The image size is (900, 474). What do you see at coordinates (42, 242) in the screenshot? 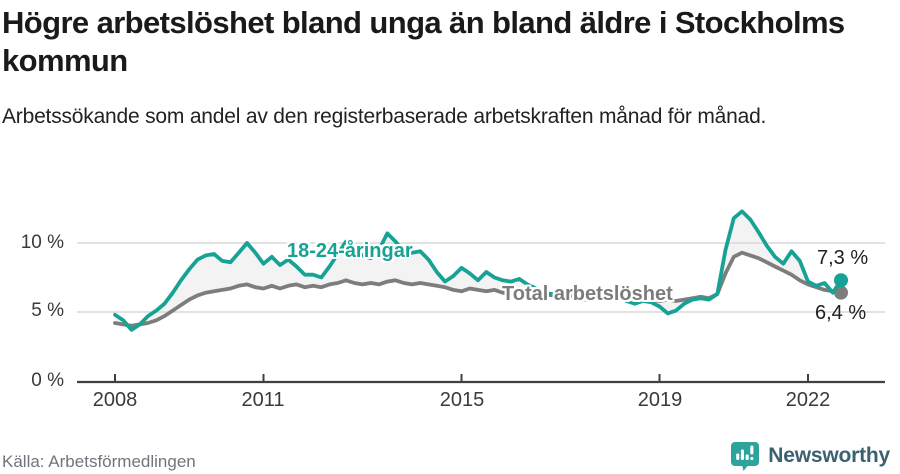
I see `y-axis-tick-10: 10 %` at bounding box center [42, 242].